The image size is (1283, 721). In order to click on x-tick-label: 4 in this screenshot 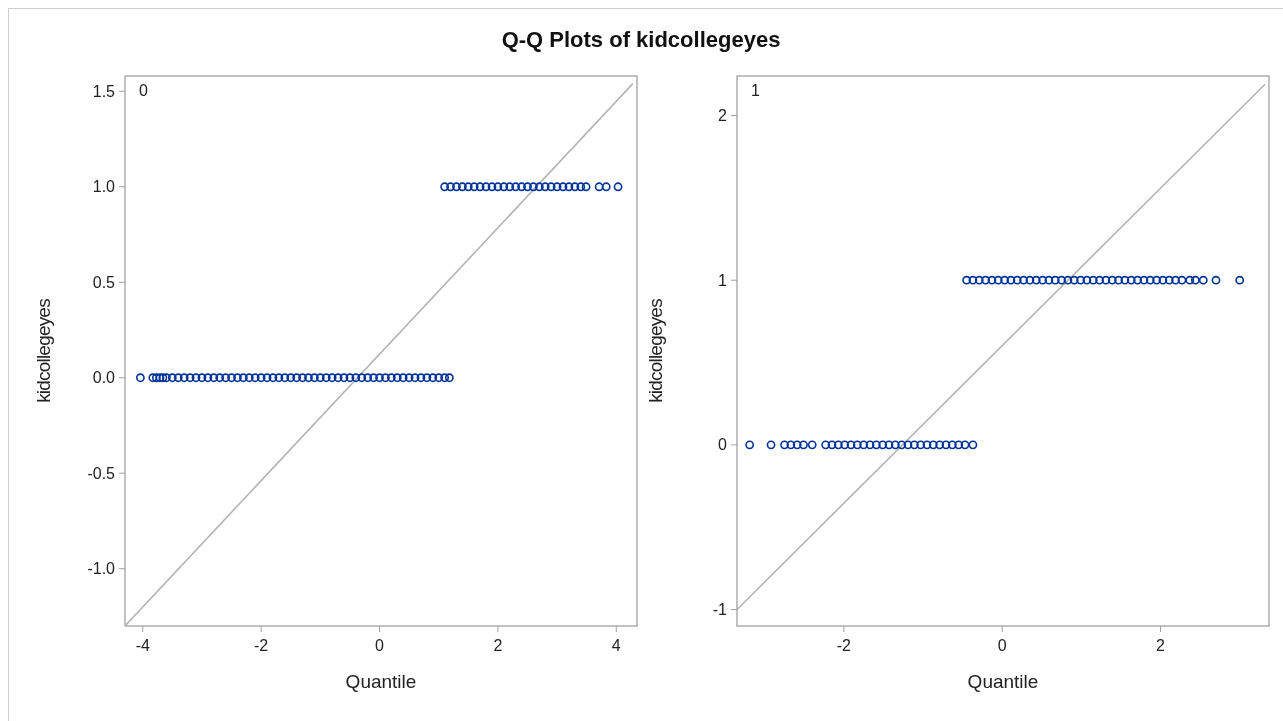, I will do `click(616, 645)`.